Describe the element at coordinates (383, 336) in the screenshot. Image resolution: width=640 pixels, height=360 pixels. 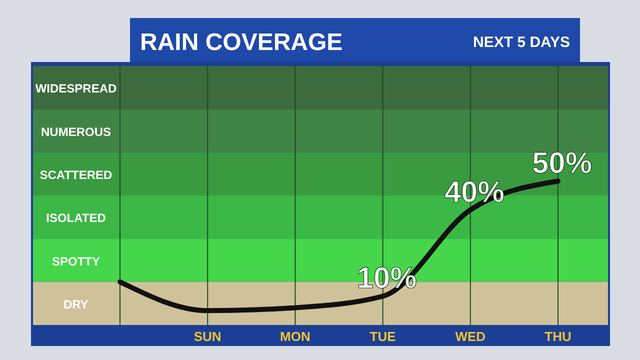
I see `x-tick-label: TUE` at that location.